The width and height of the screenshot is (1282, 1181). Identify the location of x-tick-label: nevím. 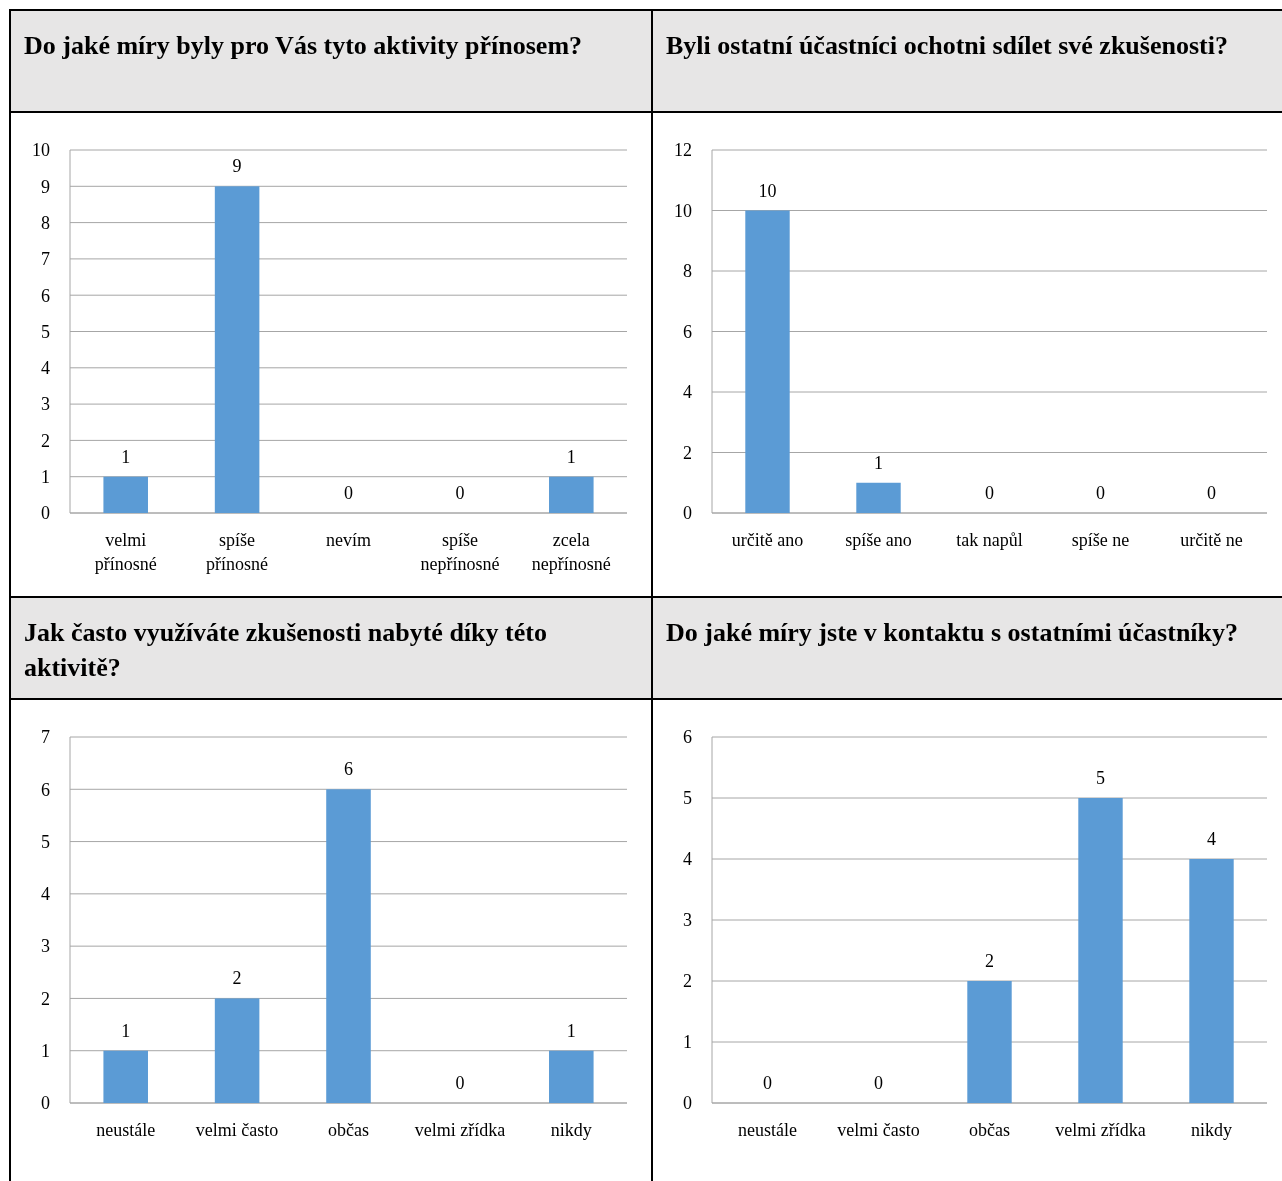
(348, 540).